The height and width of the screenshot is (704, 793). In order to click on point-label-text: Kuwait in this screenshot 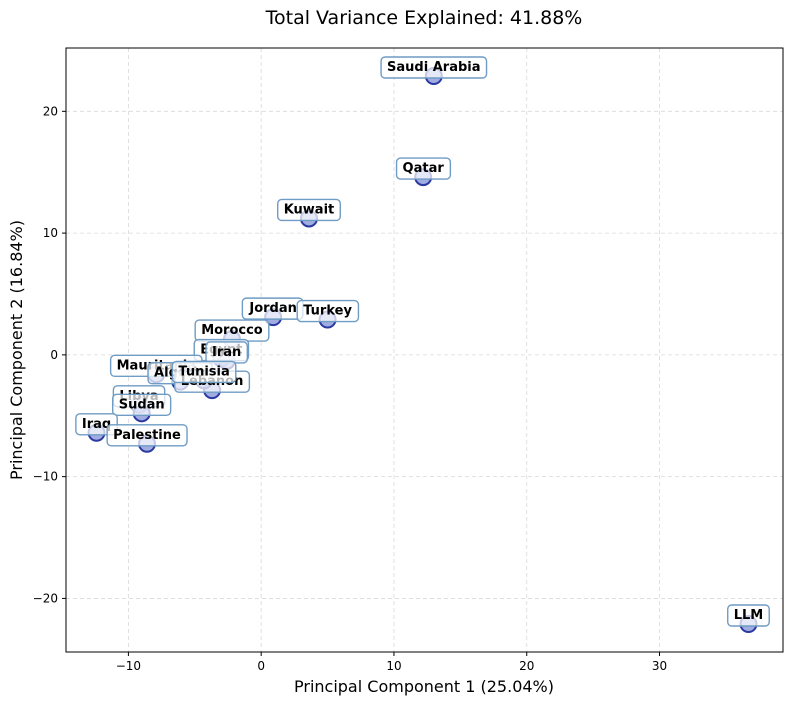, I will do `click(309, 209)`.